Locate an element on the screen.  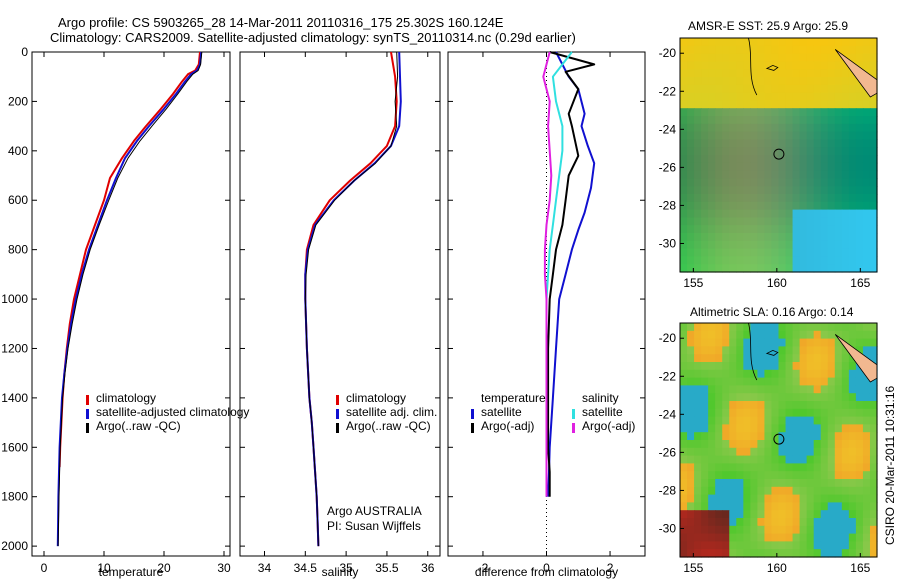
y-tick-label: 200 is located at coordinates (18, 101).